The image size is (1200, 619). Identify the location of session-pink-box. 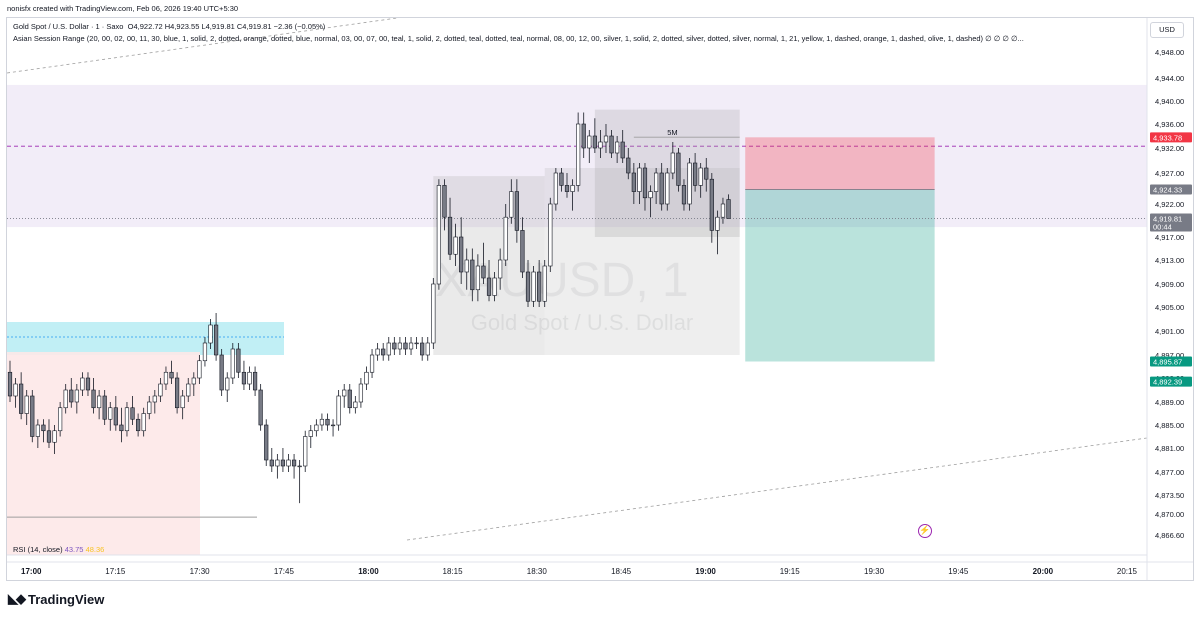
(103, 453).